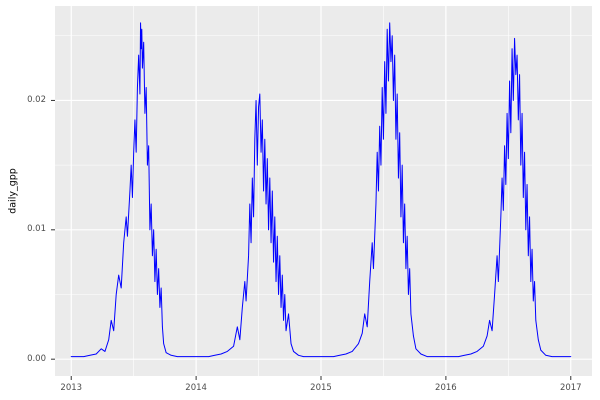 Image resolution: width=600 pixels, height=400 pixels. I want to click on y-tick-label: 0.01, so click(36, 229).